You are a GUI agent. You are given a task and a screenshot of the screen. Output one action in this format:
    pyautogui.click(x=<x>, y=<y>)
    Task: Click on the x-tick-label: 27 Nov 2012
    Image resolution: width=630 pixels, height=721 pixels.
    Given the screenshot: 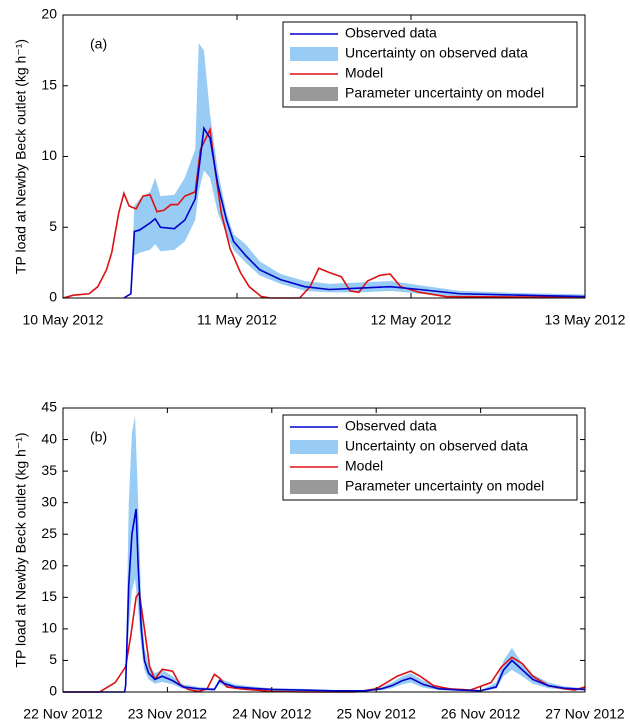 What is the action you would take?
    pyautogui.click(x=585, y=713)
    